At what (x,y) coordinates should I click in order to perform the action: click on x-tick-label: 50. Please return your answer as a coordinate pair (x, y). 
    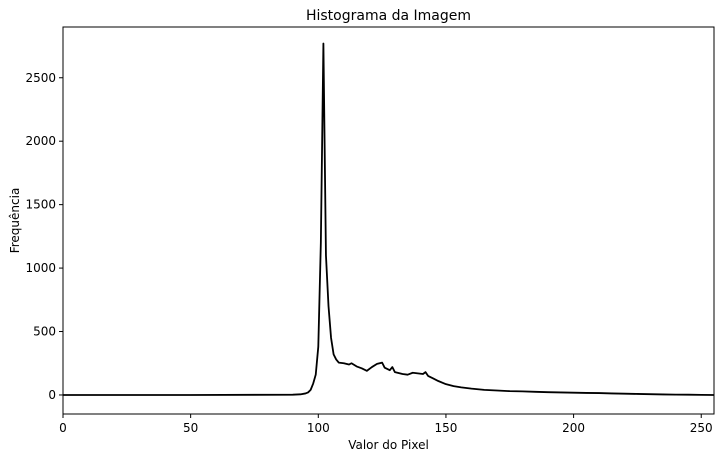
    Looking at the image, I should click on (190, 428).